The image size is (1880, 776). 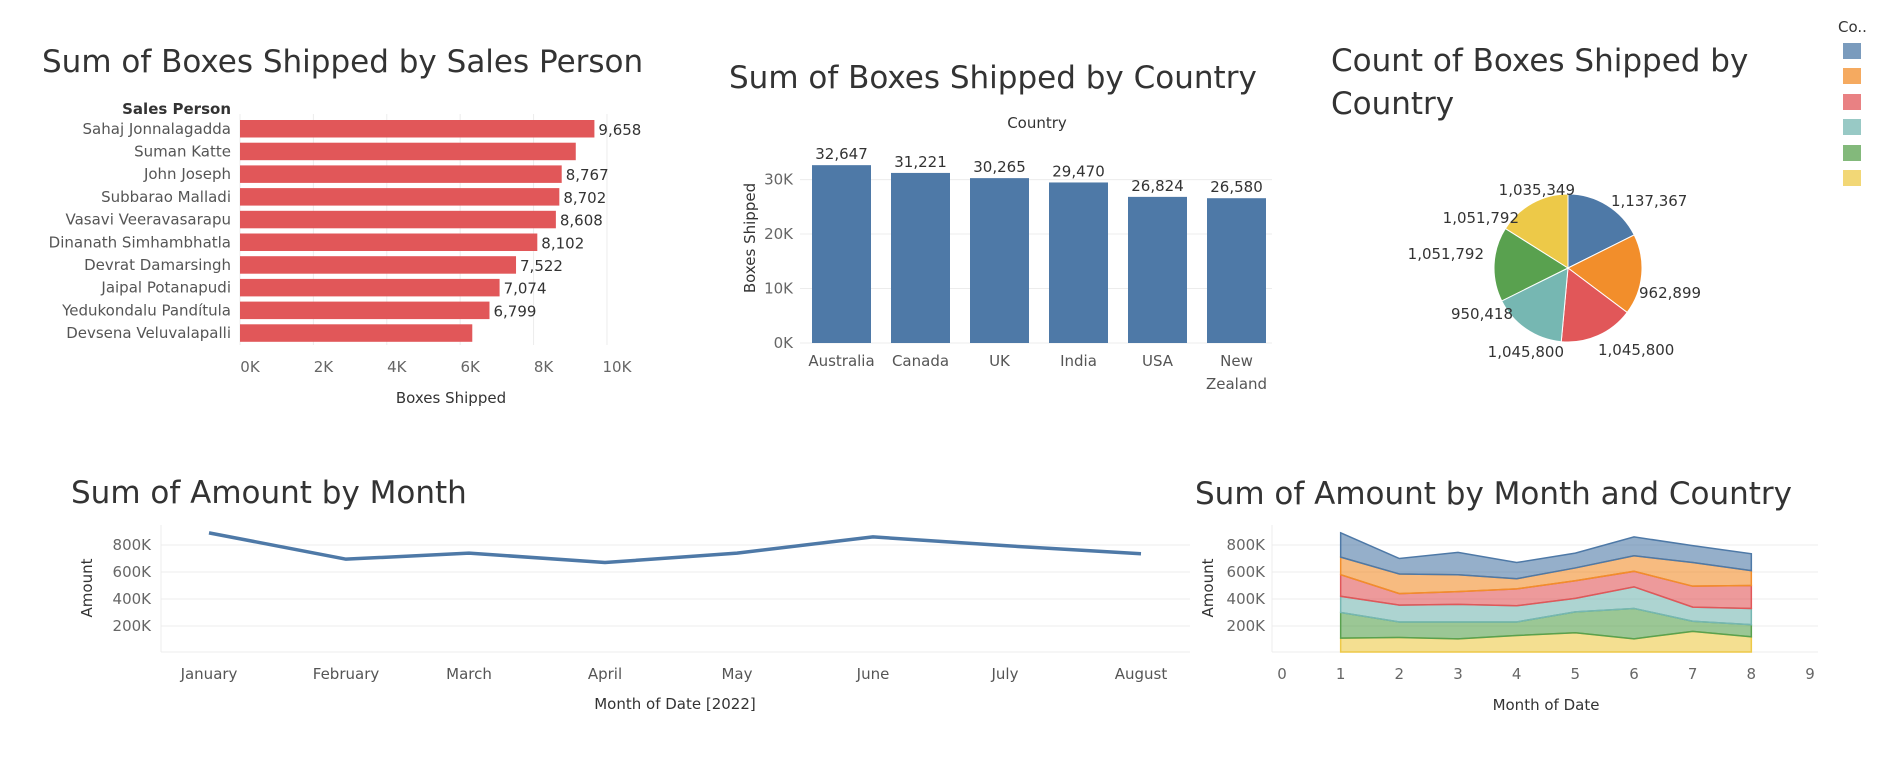 I want to click on c5-y-tick: 200K, so click(x=1247, y=626).